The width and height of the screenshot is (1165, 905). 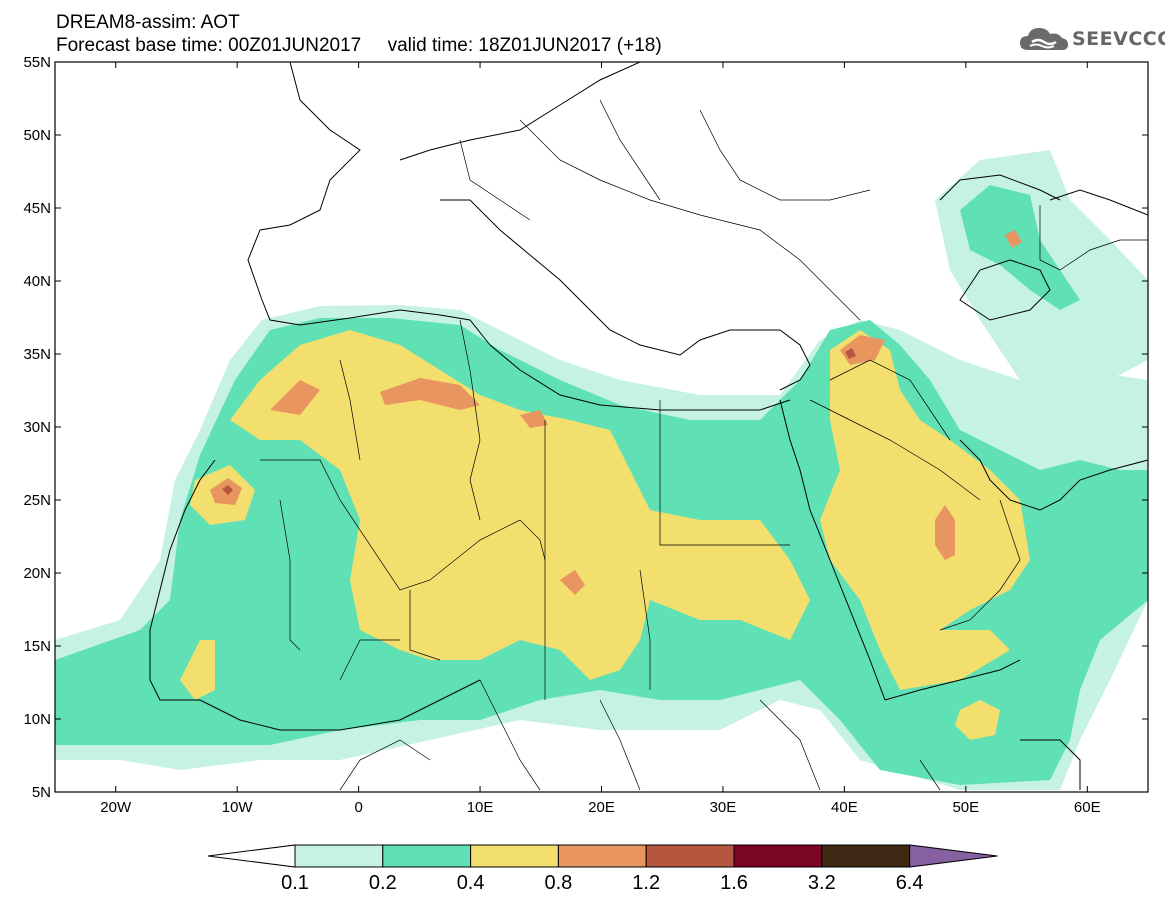 What do you see at coordinates (295, 883) in the screenshot?
I see `colorbar-label: 0.1` at bounding box center [295, 883].